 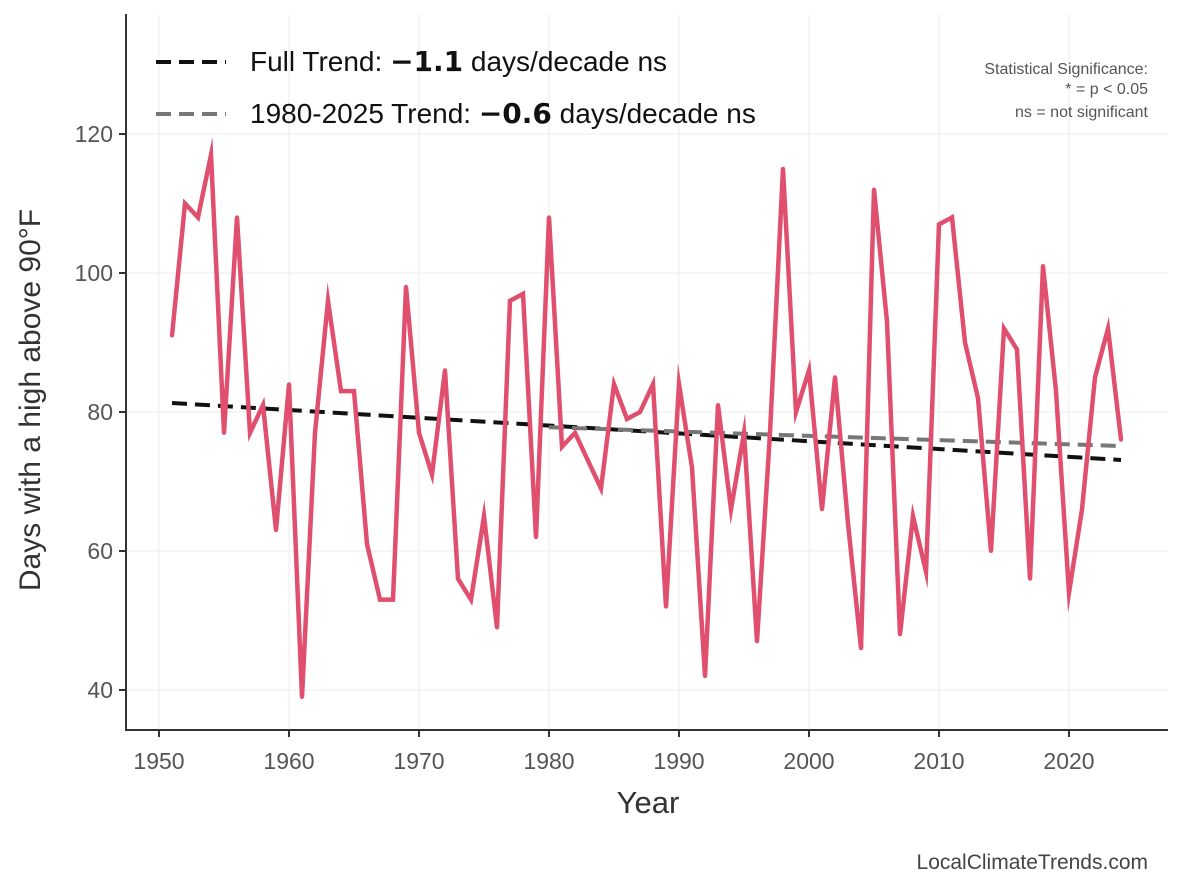 I want to click on legend-label-full-trend: Full Trend: −1.1 days/decade ns, so click(x=458, y=61).